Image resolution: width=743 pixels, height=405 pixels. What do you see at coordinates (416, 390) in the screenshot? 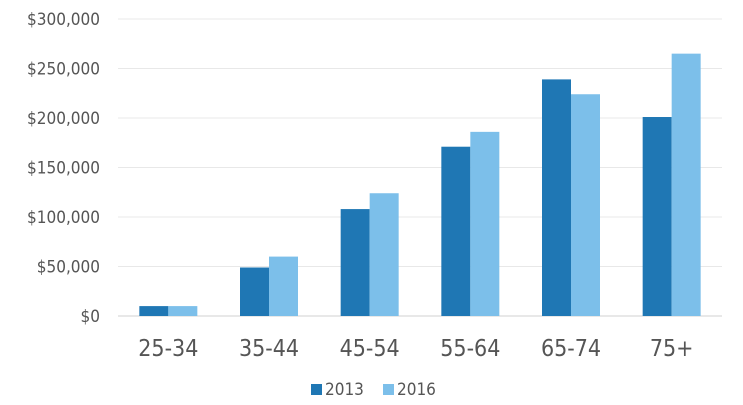
I see `legend-label: 2016` at bounding box center [416, 390].